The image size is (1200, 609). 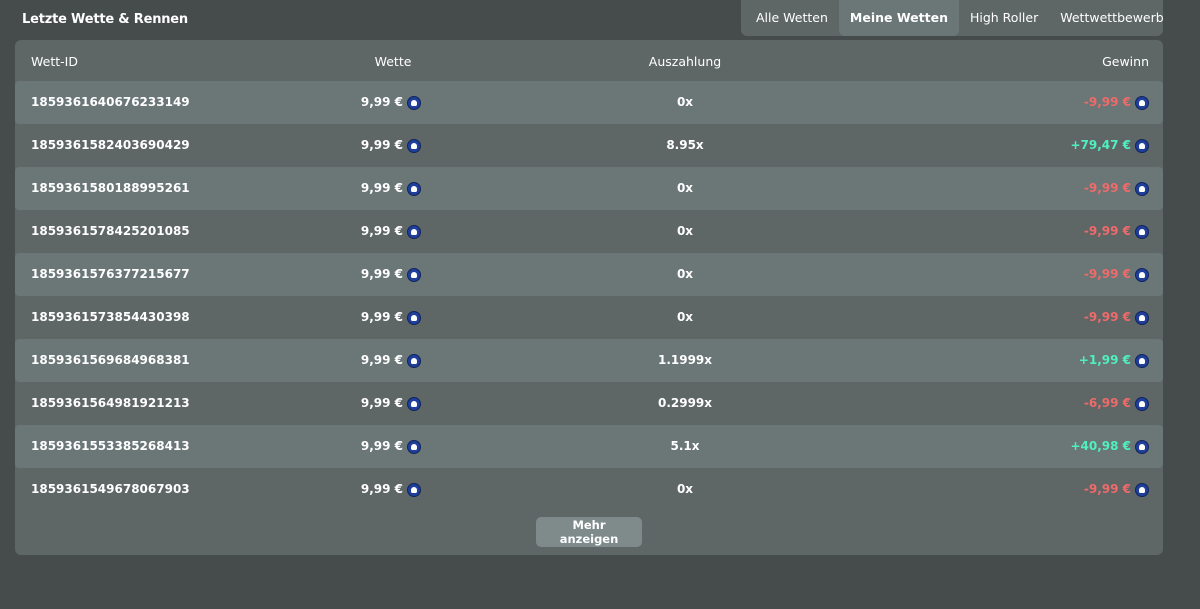 I want to click on header-payout: Auszahlung, so click(x=685, y=61).